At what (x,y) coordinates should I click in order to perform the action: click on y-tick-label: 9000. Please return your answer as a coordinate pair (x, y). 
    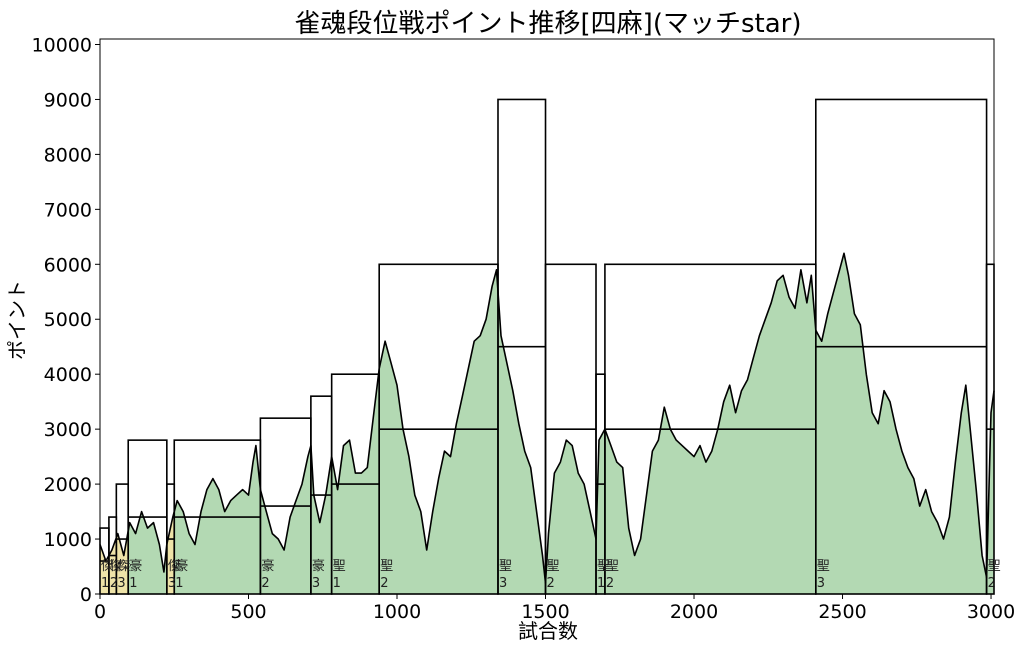
    Looking at the image, I should click on (68, 100).